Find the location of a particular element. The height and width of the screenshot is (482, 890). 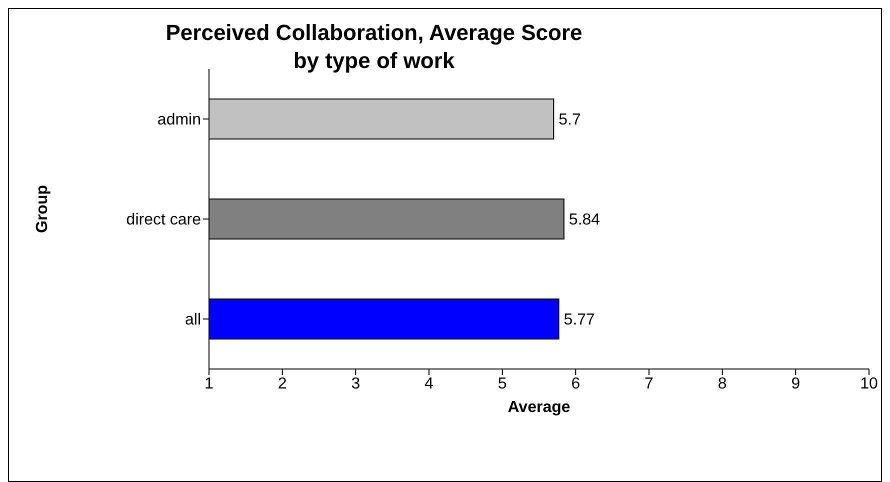

x-tick-label: 10 is located at coordinates (869, 383).